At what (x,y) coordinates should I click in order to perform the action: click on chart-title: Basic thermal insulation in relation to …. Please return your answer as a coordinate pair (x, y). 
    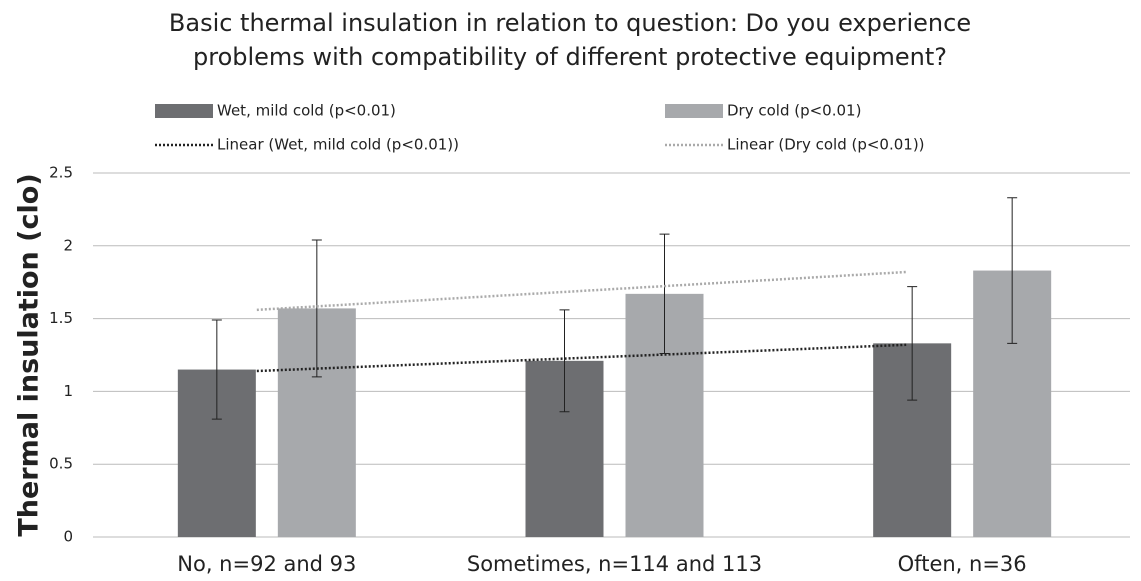
    Looking at the image, I should click on (570, 23).